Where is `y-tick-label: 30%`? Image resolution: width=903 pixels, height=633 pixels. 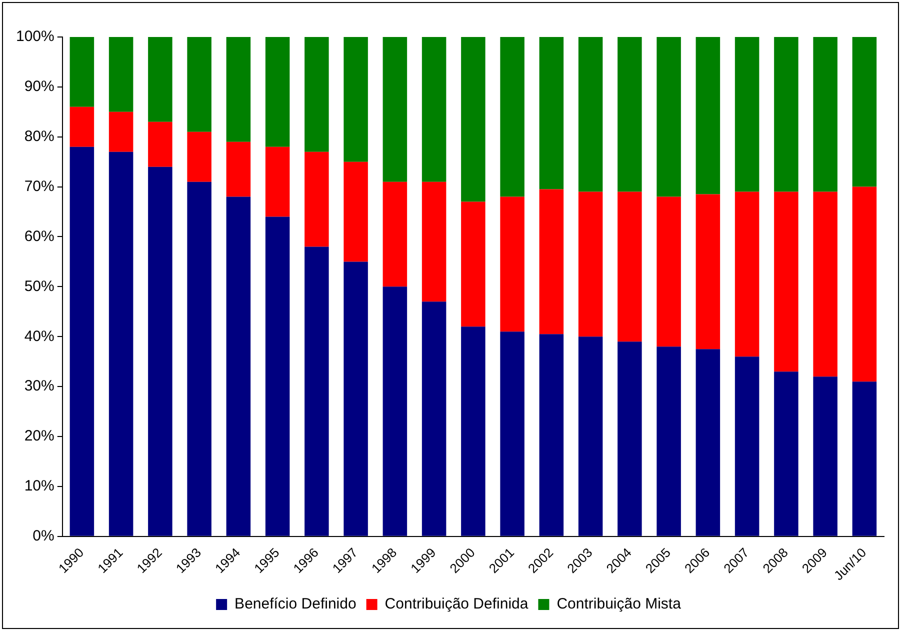
y-tick-label: 30% is located at coordinates (39, 386).